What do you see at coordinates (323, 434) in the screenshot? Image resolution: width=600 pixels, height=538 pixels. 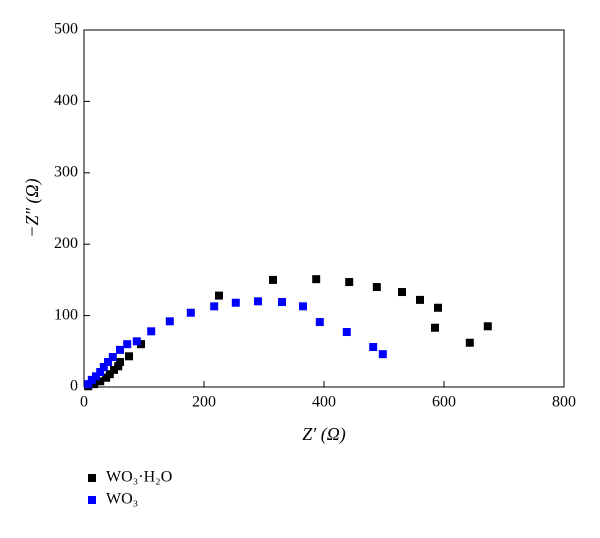 I see `x-axis-label: Z′ (Ω)` at bounding box center [323, 434].